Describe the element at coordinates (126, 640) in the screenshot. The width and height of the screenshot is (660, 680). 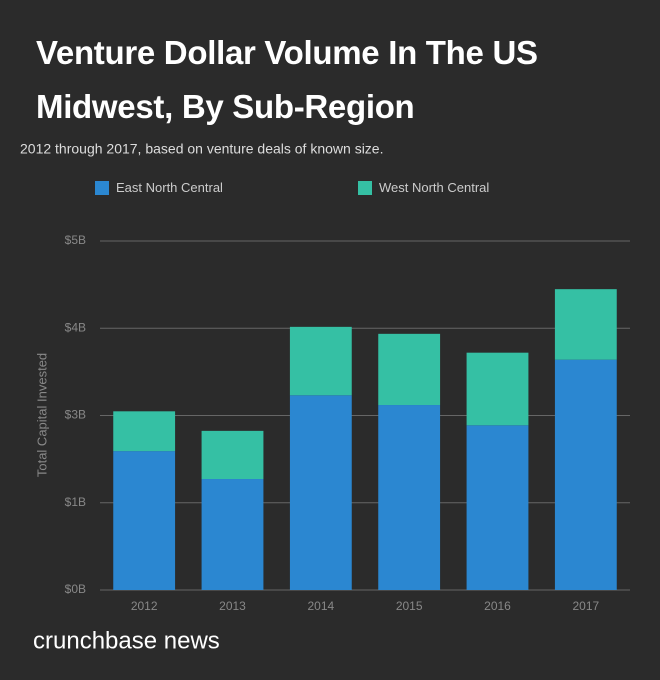
I see `brand: crunchbase news` at that location.